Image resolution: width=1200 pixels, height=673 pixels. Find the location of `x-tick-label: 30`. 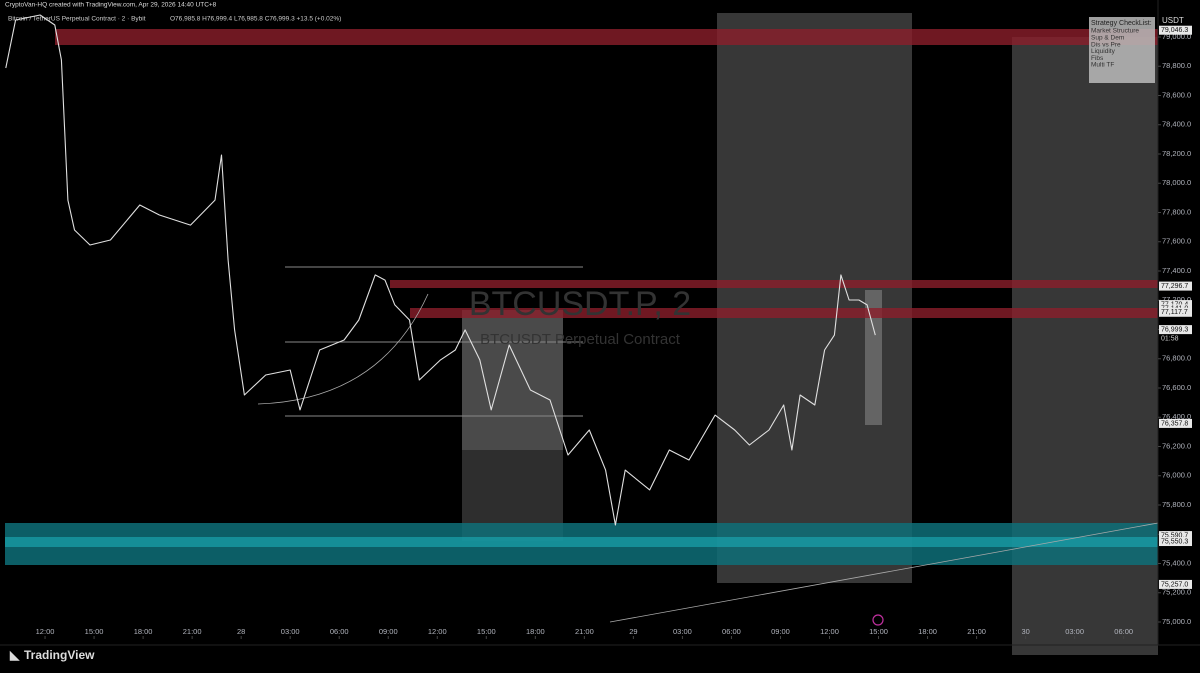

x-tick-label: 30 is located at coordinates (1025, 631).